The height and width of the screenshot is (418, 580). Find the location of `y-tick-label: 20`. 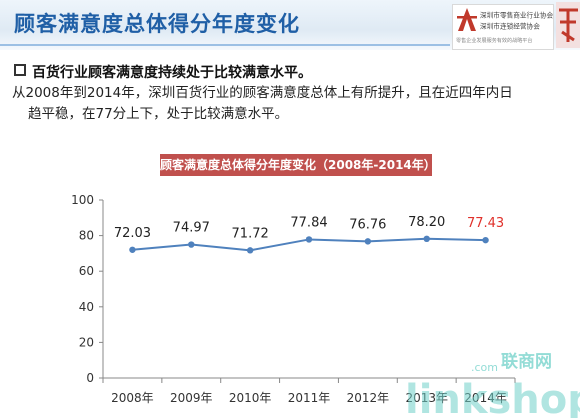

y-tick-label: 20 is located at coordinates (86, 342).